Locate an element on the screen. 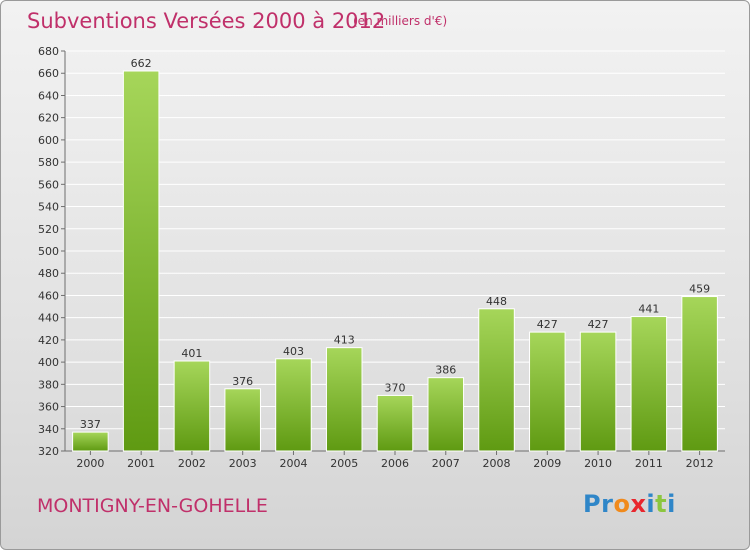 The width and height of the screenshot is (750, 550). x-tick-label: 2000 is located at coordinates (90, 463).